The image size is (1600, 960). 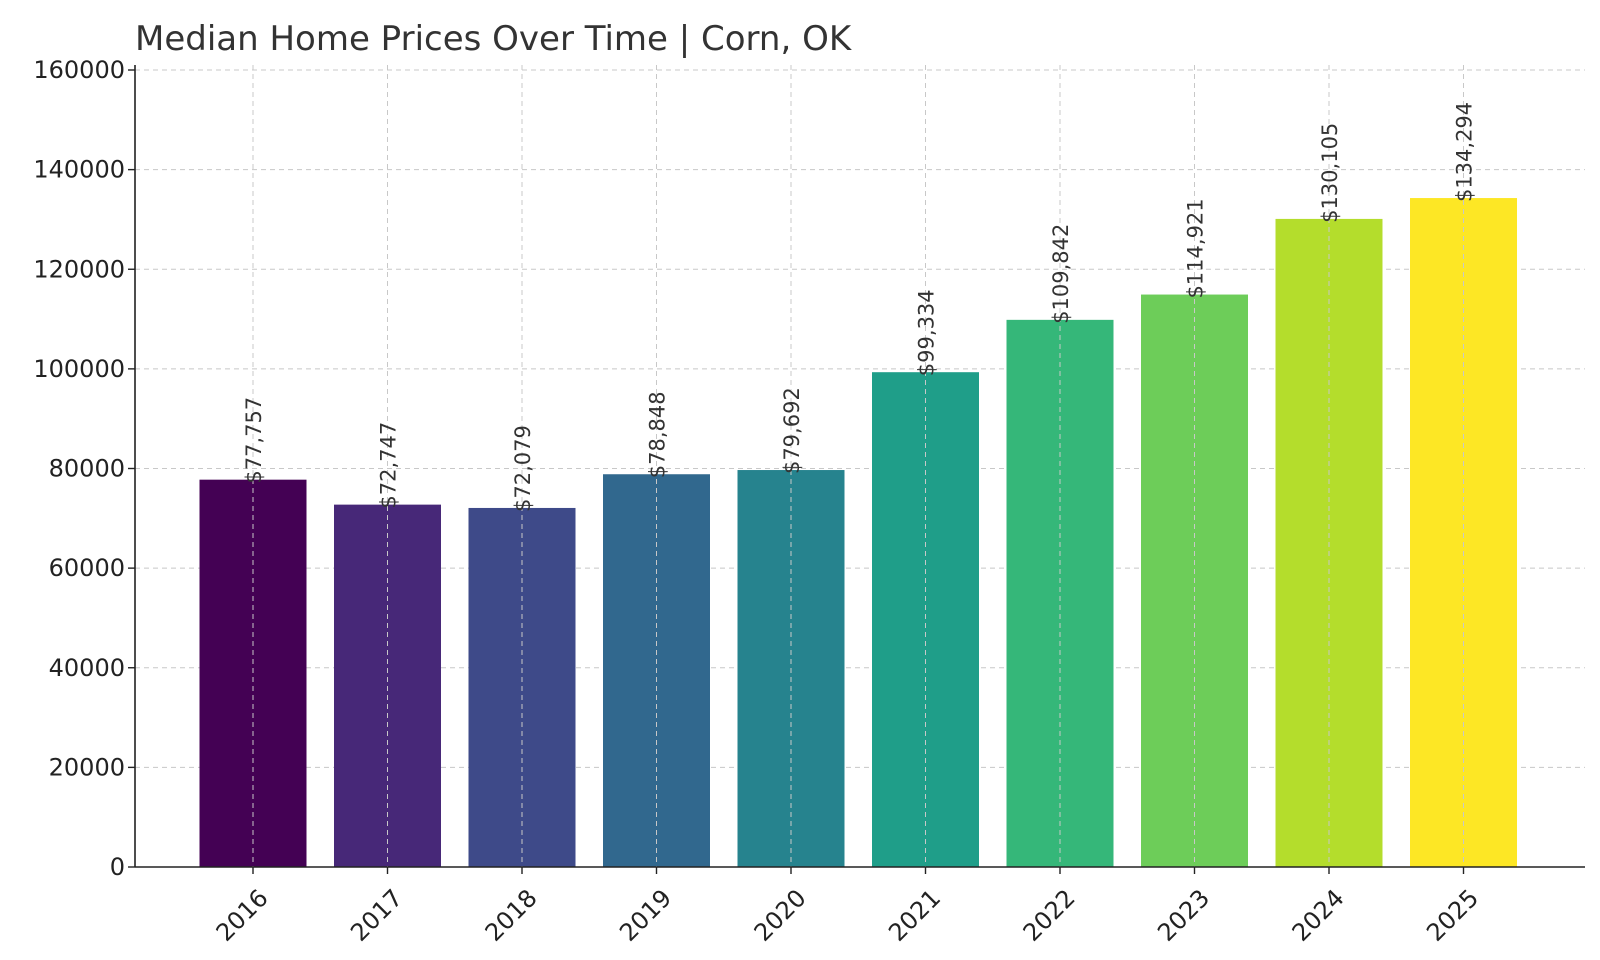 What do you see at coordinates (1463, 532) in the screenshot?
I see `bar-2025` at bounding box center [1463, 532].